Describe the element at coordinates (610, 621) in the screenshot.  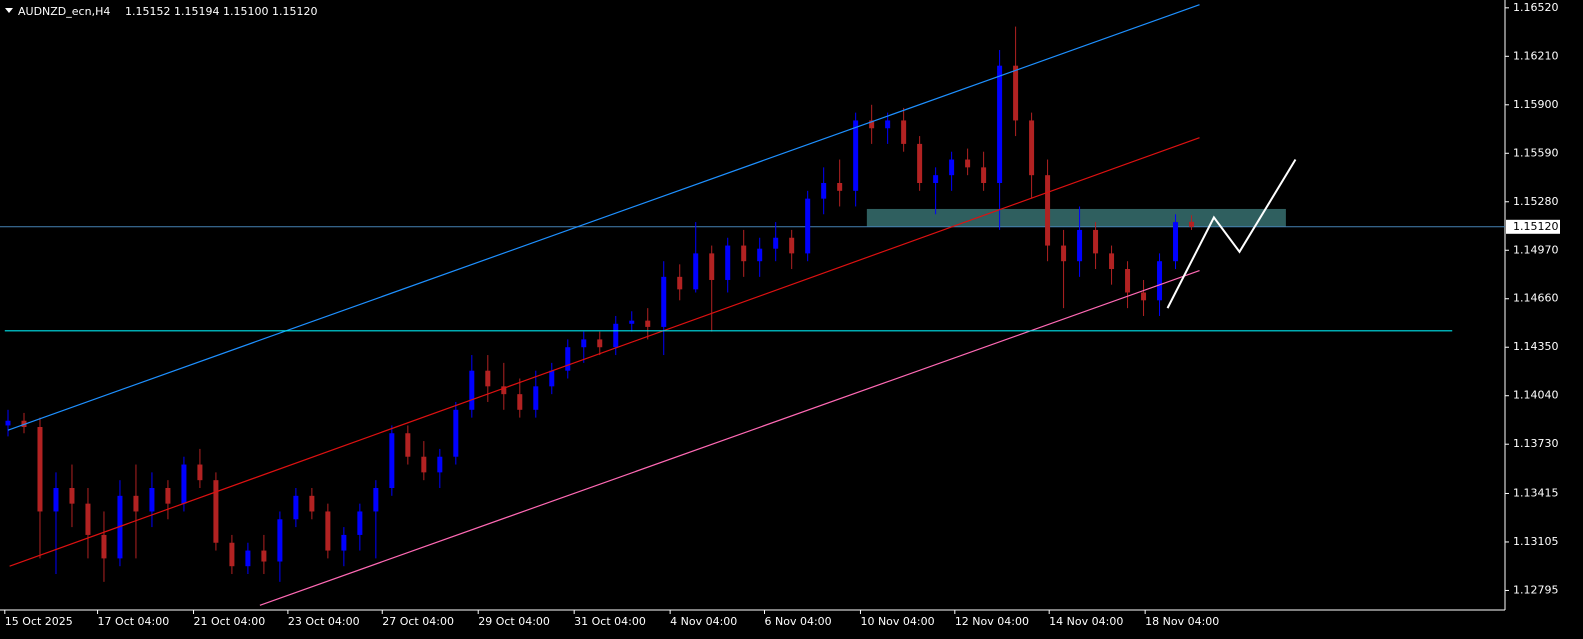
I see `x-tick-label: 31 Oct 04:00` at that location.